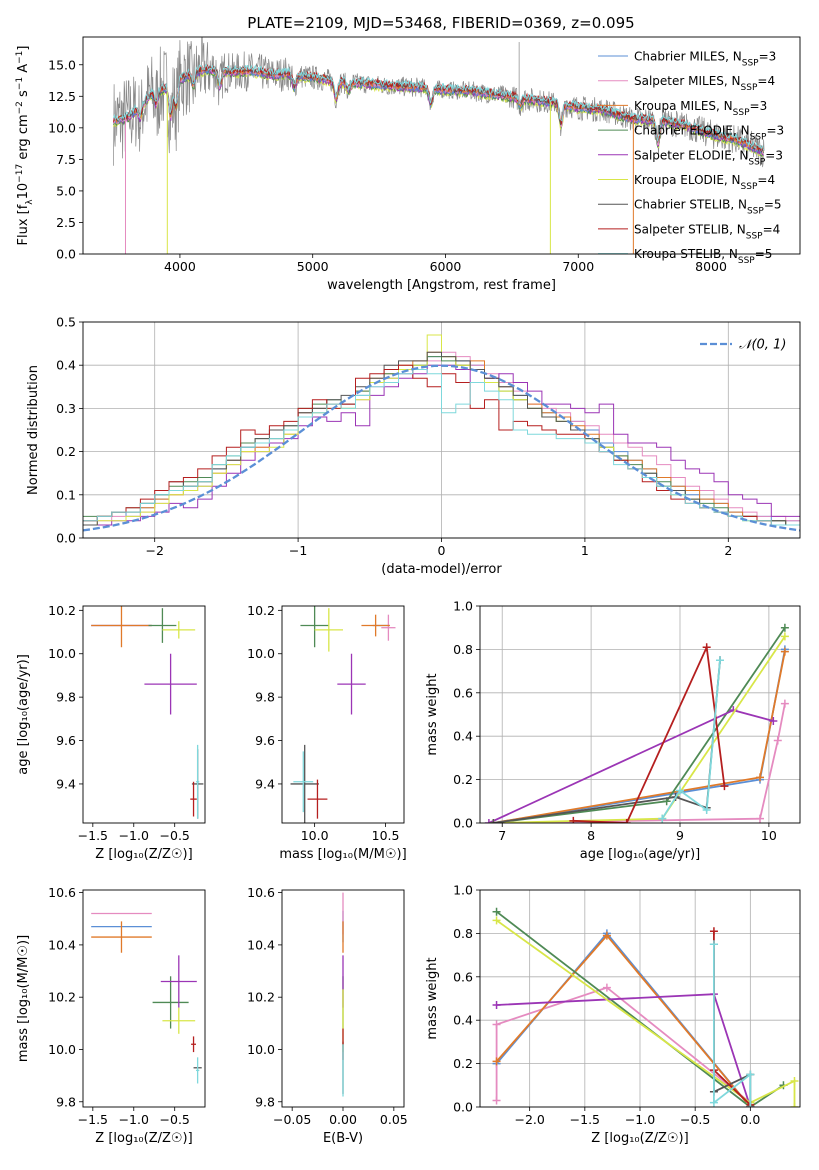 Image resolution: width=819 pixels, height=1170 pixels. What do you see at coordinates (342, 854) in the screenshot?
I see `x-axis-label: mass [log₁₀(M/M☉)]` at bounding box center [342, 854].